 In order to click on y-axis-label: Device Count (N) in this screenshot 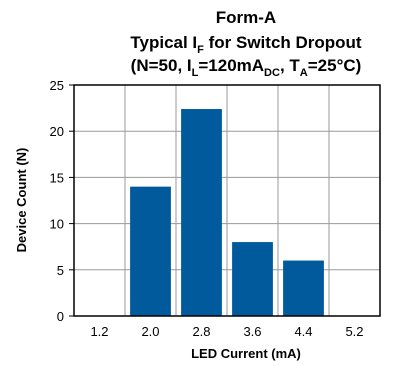, I will do `click(21, 200)`.